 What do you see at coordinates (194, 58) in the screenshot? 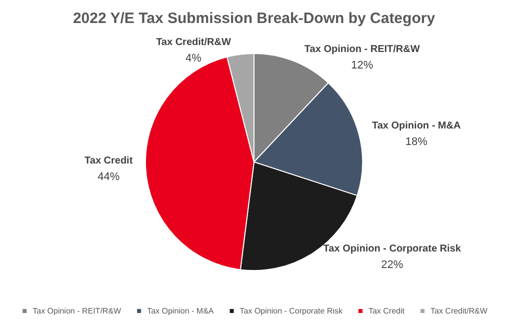
I see `data-label: 4%` at bounding box center [194, 58].